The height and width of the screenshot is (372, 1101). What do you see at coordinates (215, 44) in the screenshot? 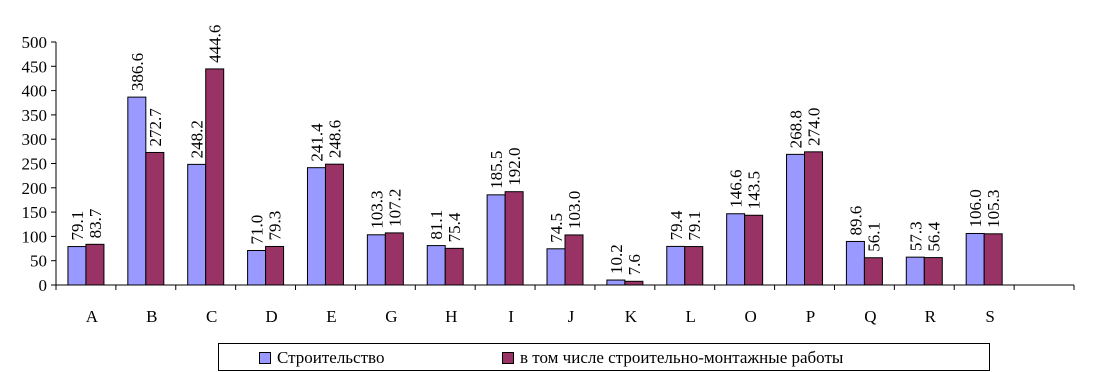
I see `data-label-construction-installation: 444.6` at bounding box center [215, 44].